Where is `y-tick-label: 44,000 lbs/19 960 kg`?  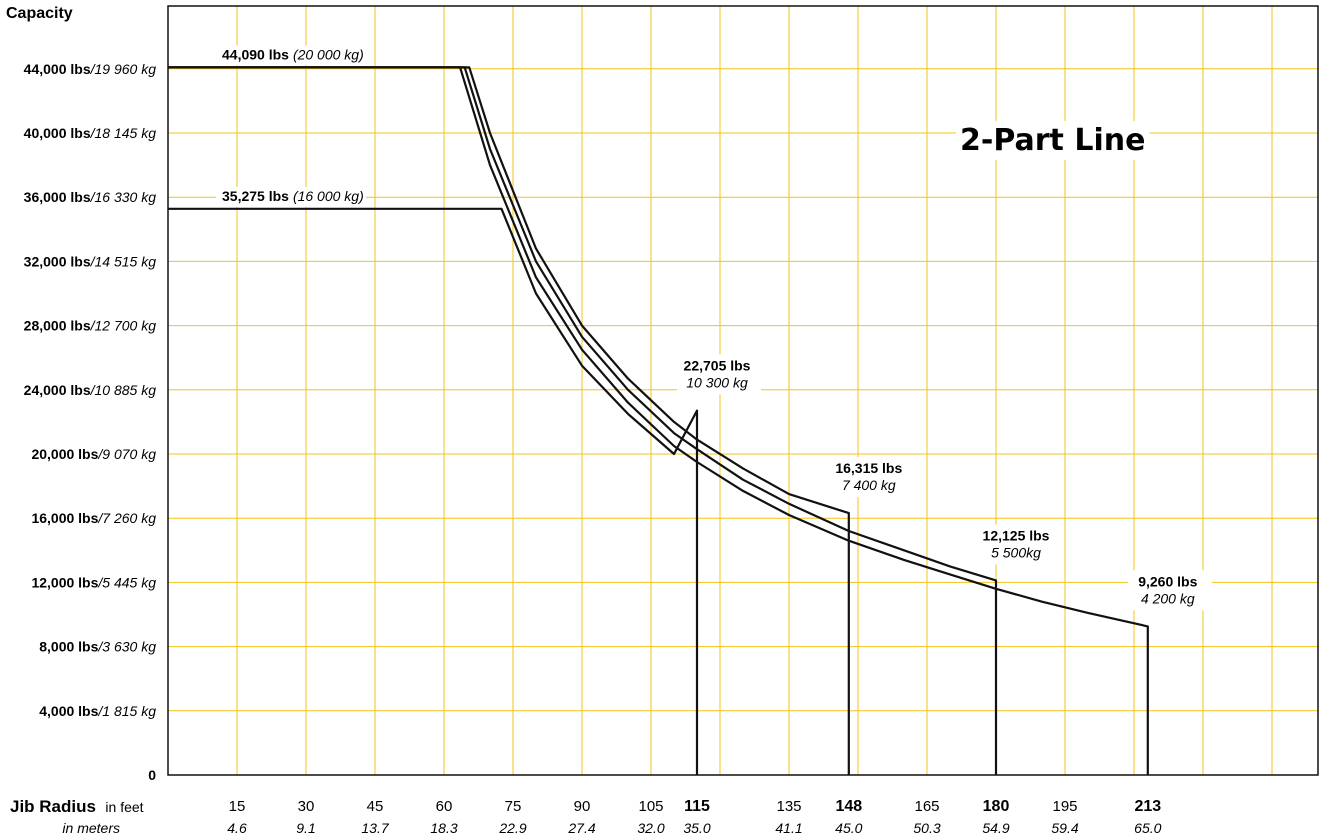
y-tick-label: 44,000 lbs/19 960 kg is located at coordinates (90, 69).